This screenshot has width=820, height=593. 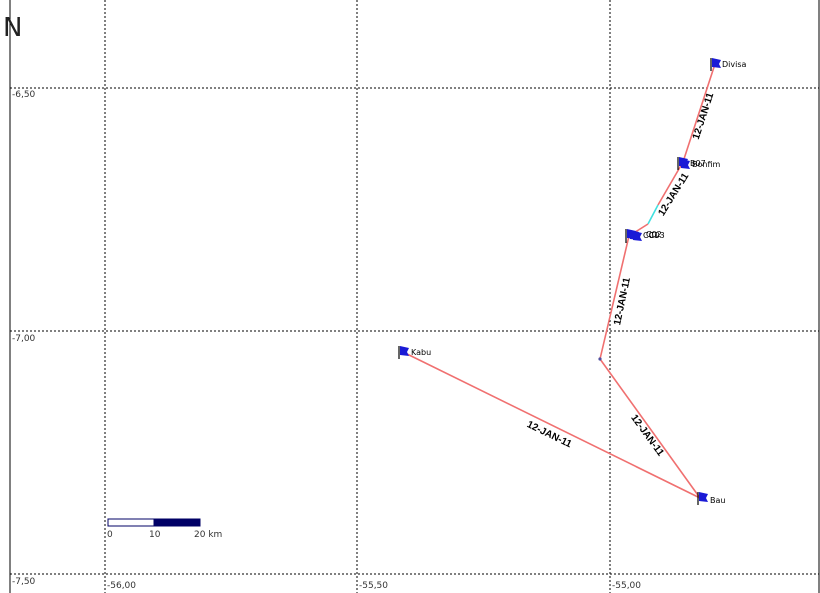 What do you see at coordinates (651, 235) in the screenshot?
I see `overlap-place-label: C01` at bounding box center [651, 235].